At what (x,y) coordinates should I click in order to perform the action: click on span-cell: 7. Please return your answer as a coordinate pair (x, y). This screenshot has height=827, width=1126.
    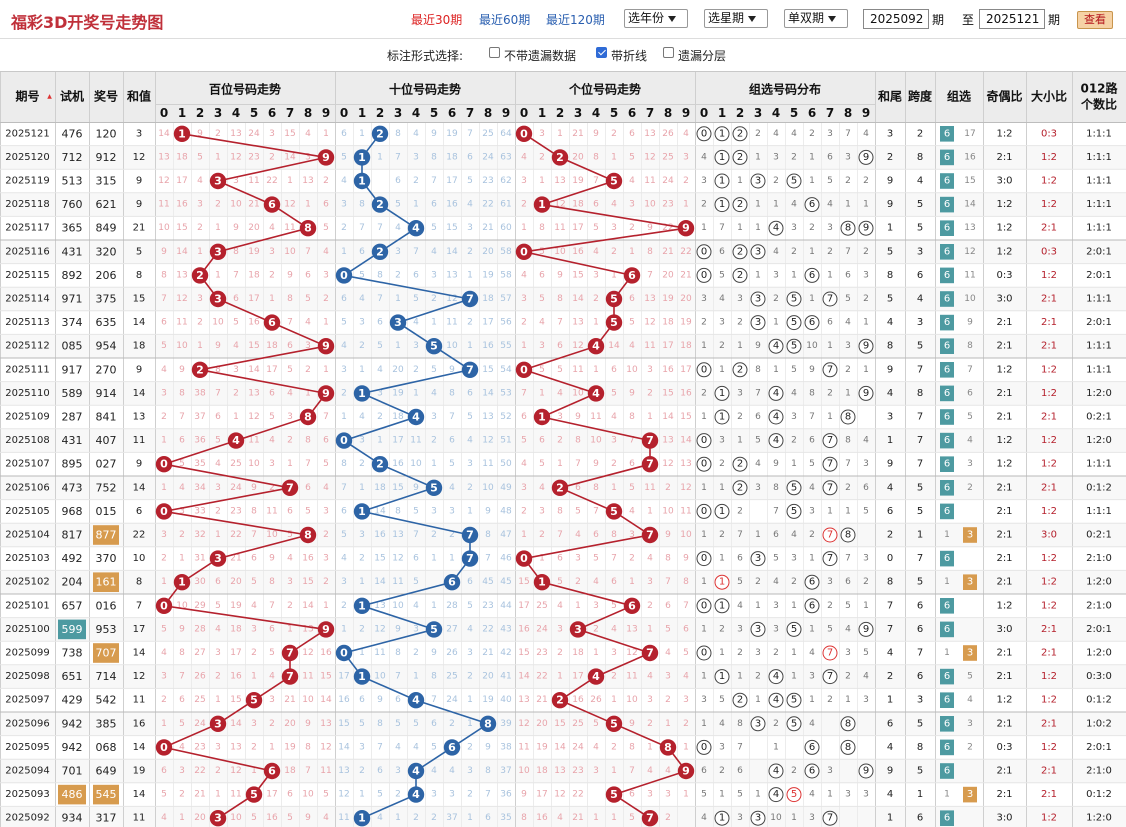
    Looking at the image, I should click on (920, 440).